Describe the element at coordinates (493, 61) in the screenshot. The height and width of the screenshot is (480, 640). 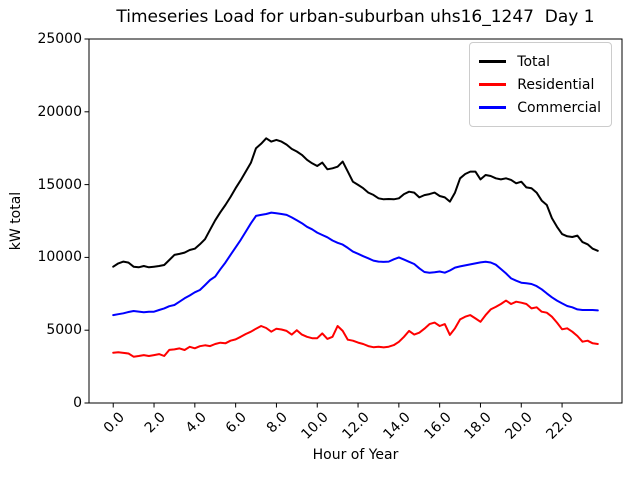
I see `legend-swatch-total` at that location.